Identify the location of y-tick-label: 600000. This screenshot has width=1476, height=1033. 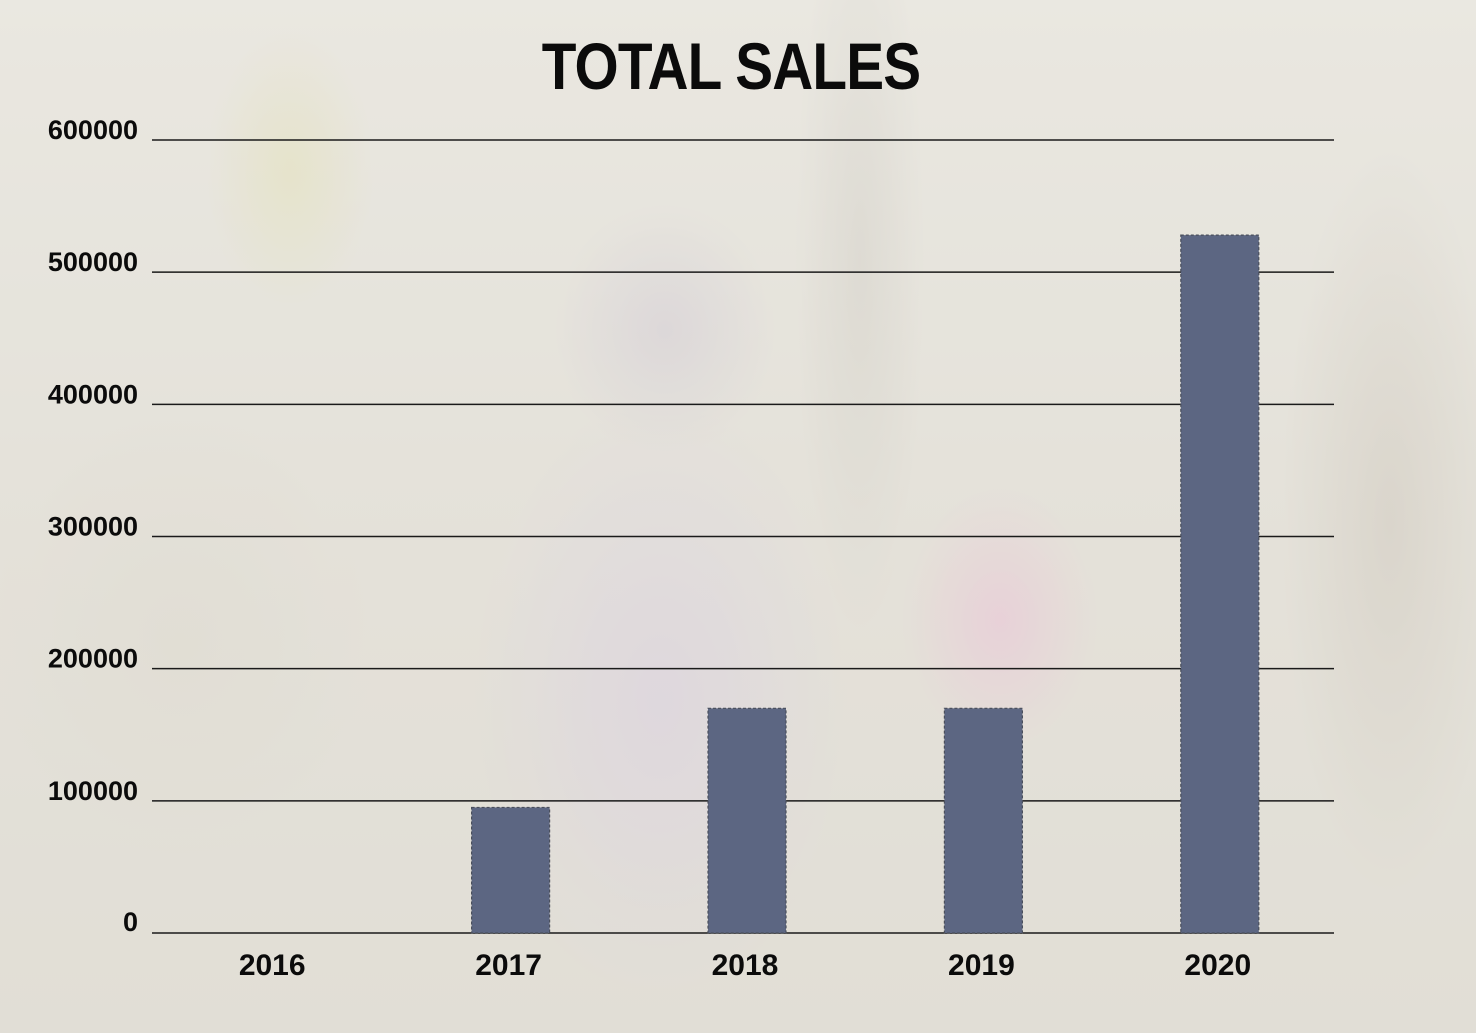
(93, 130).